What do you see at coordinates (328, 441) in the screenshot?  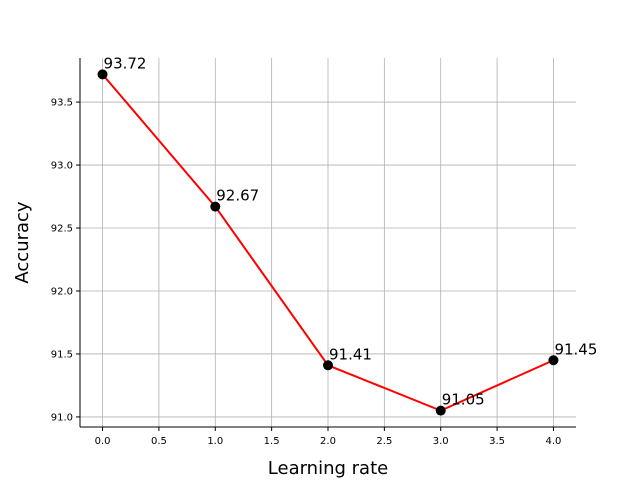 I see `x-tick-label: 2.0` at bounding box center [328, 441].